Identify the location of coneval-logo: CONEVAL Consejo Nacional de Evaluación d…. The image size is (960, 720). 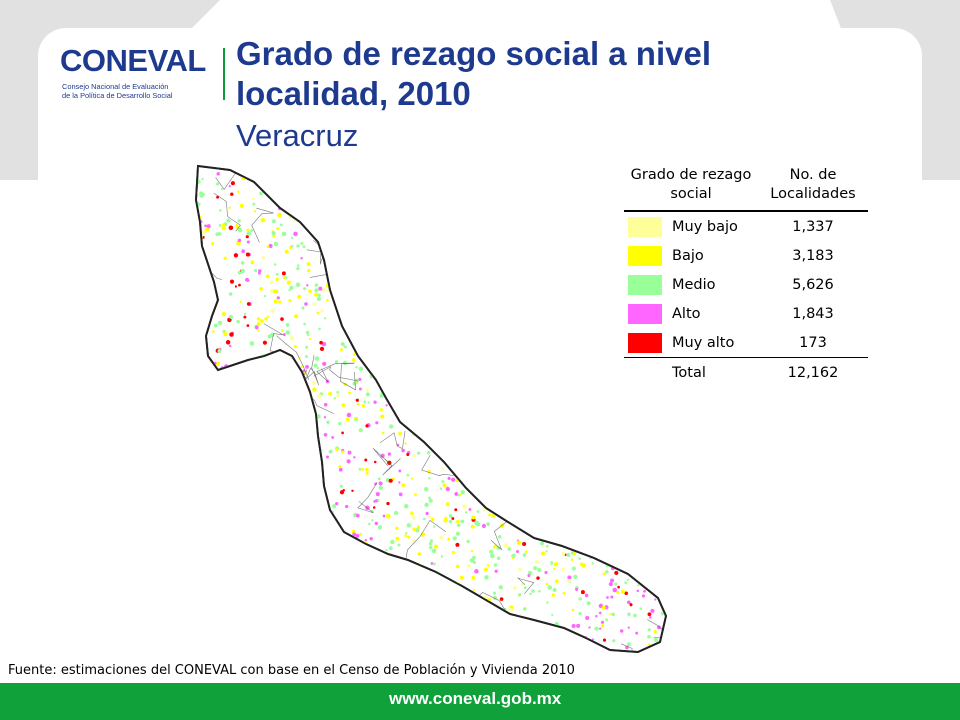
(135, 75).